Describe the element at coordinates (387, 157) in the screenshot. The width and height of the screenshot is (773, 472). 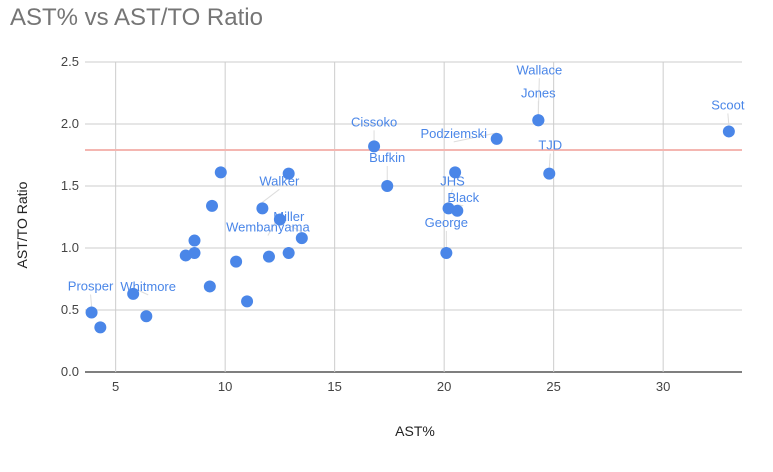
I see `point-label: Bufkin` at that location.